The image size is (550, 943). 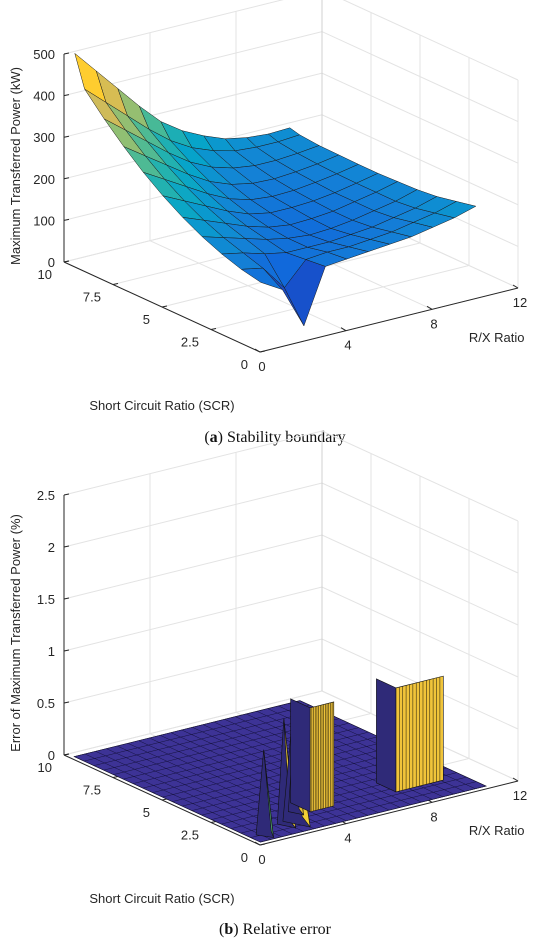 I want to click on z-axis-label: Maximum Transferred Power (kW), so click(x=15, y=166).